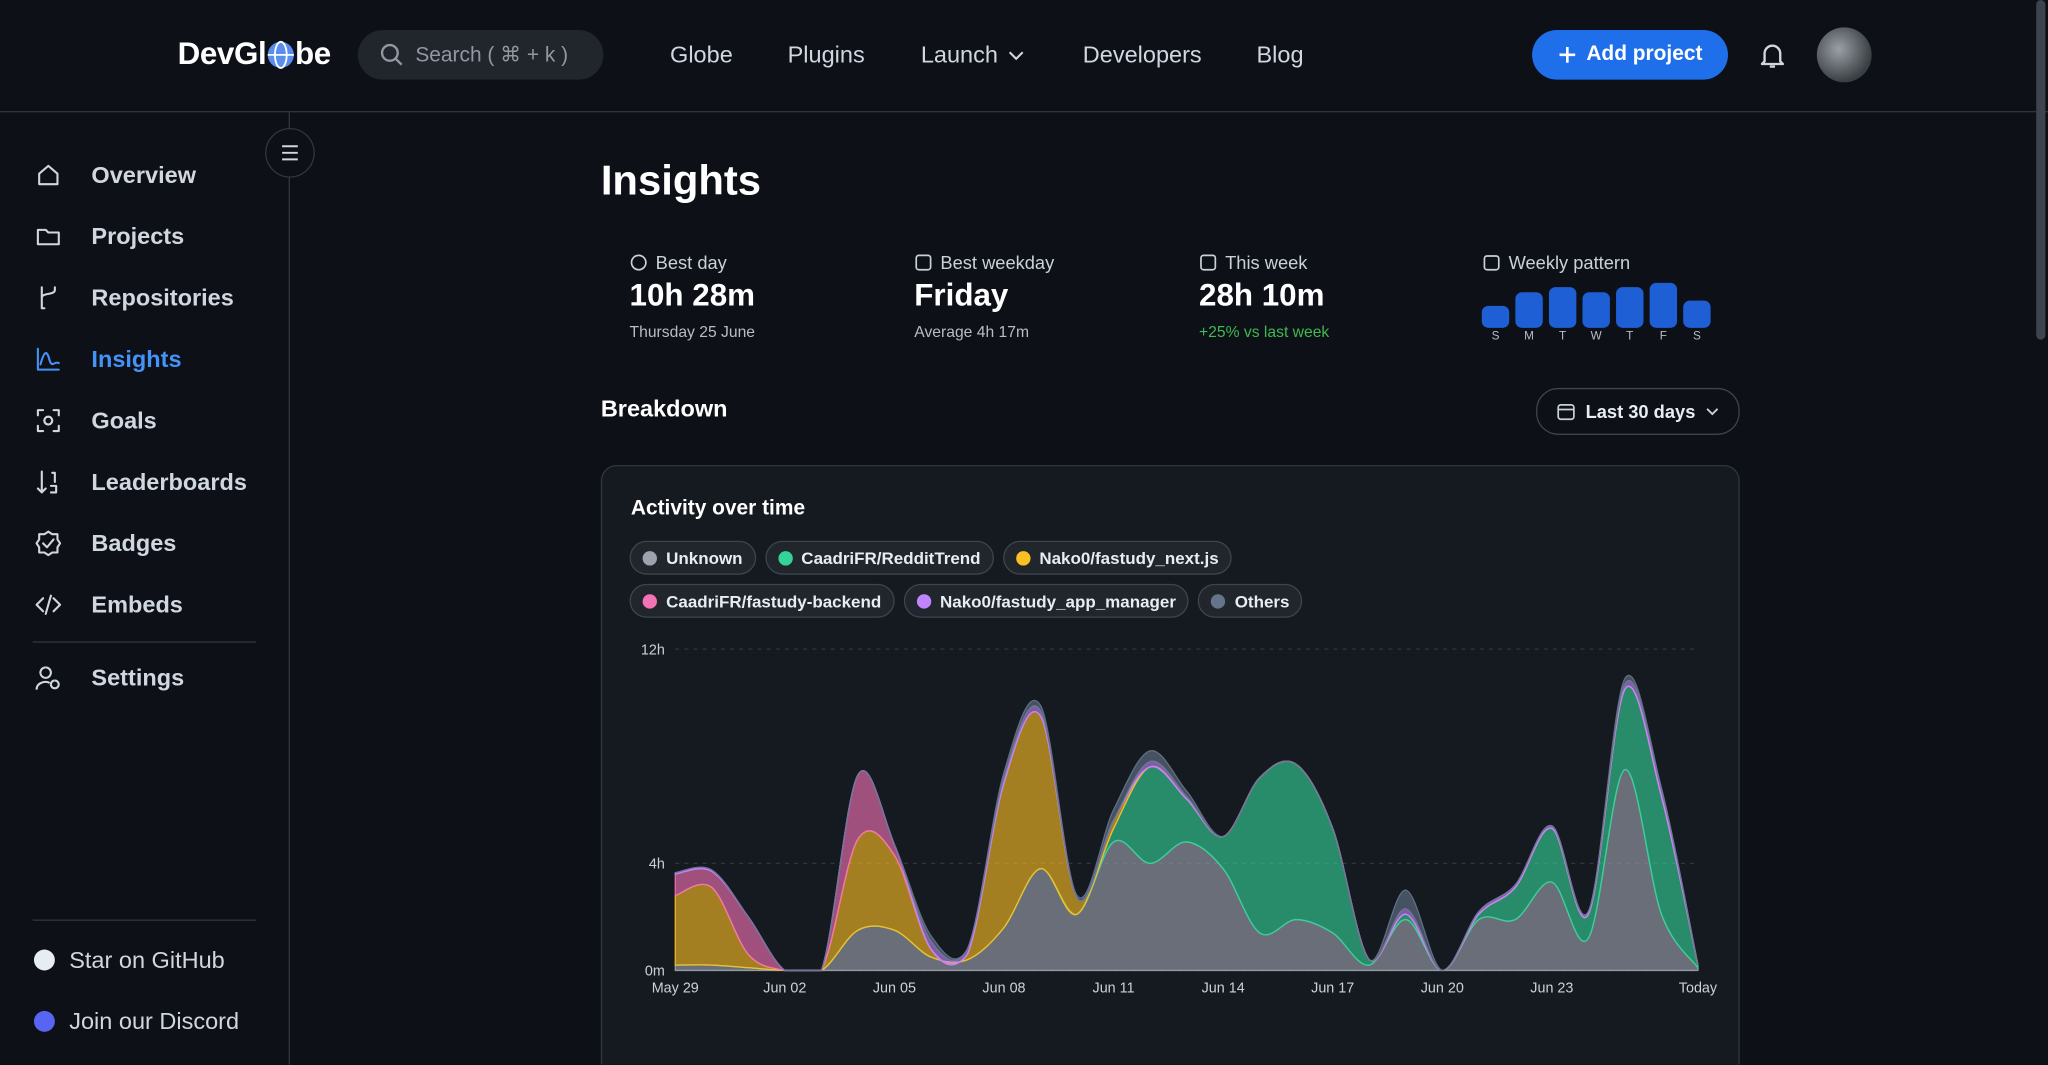  I want to click on sidebar-item: Goals, so click(124, 420).